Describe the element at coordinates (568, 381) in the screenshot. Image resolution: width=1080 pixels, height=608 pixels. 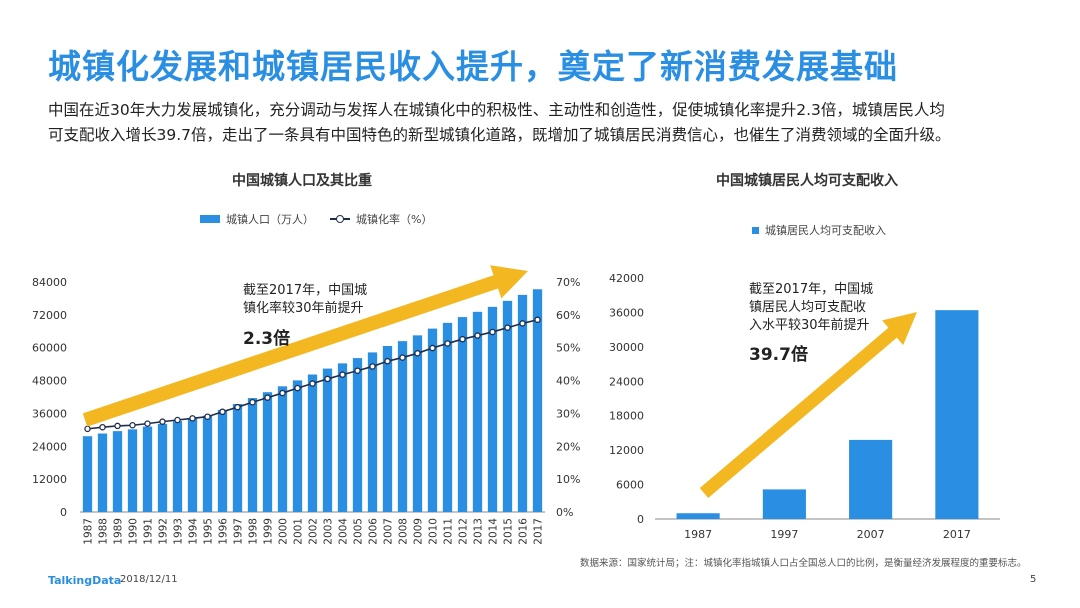
I see `y-right-tick-label: 40%` at that location.